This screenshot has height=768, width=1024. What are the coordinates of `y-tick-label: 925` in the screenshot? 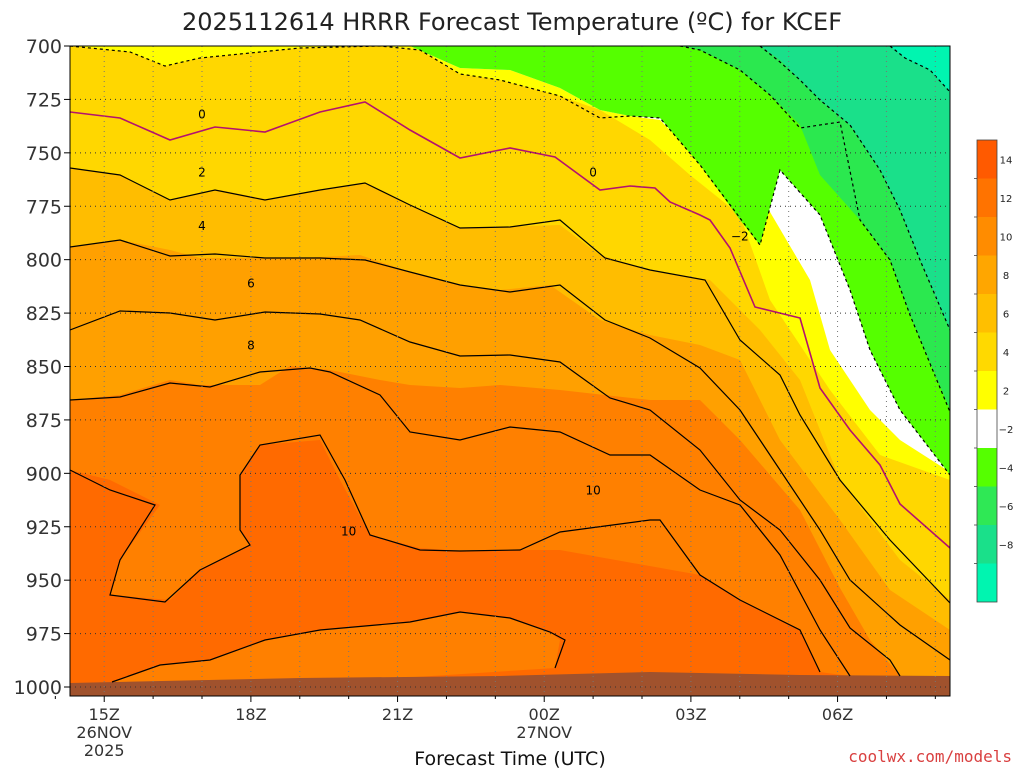 It's located at (44, 528).